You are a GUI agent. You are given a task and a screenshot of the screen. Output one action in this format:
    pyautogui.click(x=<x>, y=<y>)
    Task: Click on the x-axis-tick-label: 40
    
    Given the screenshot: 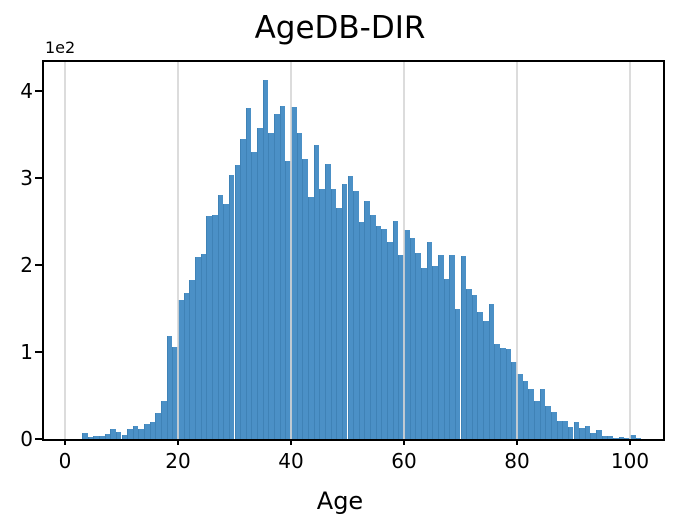 What is the action you would take?
    pyautogui.click(x=291, y=461)
    